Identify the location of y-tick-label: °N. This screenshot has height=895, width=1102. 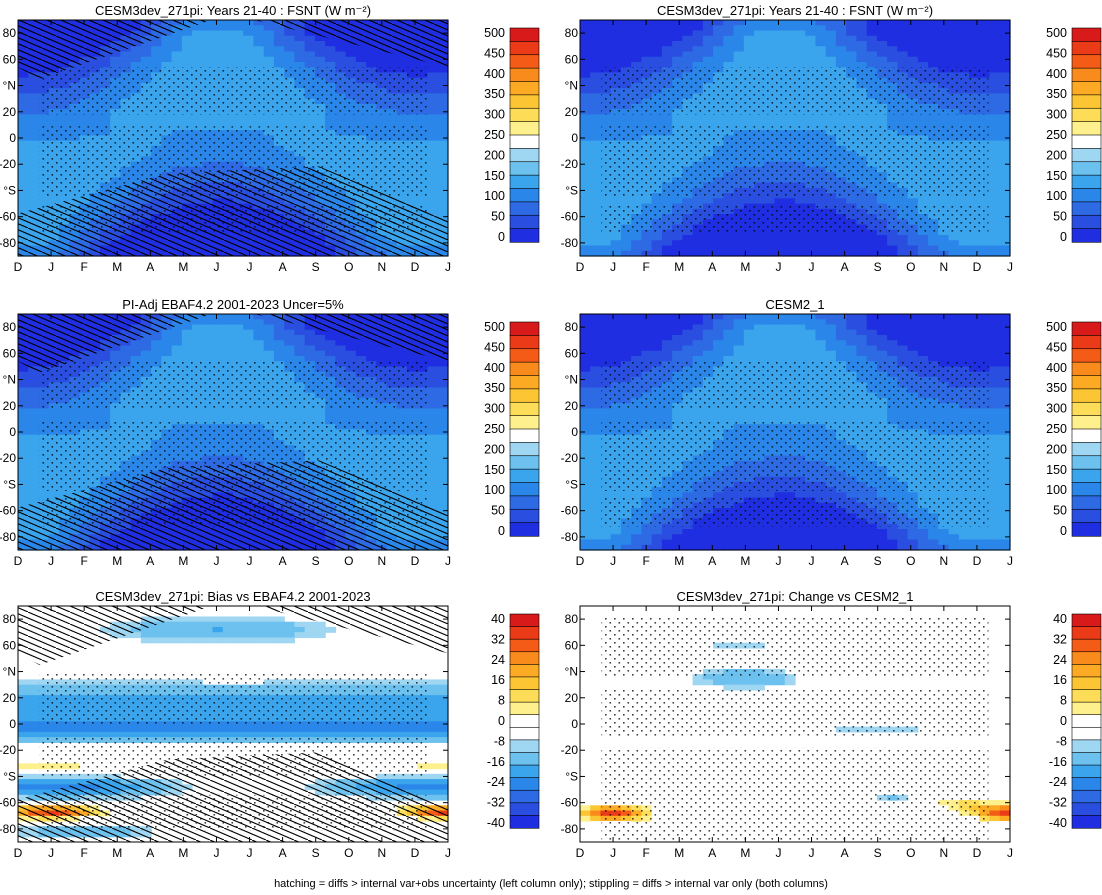
(9, 86).